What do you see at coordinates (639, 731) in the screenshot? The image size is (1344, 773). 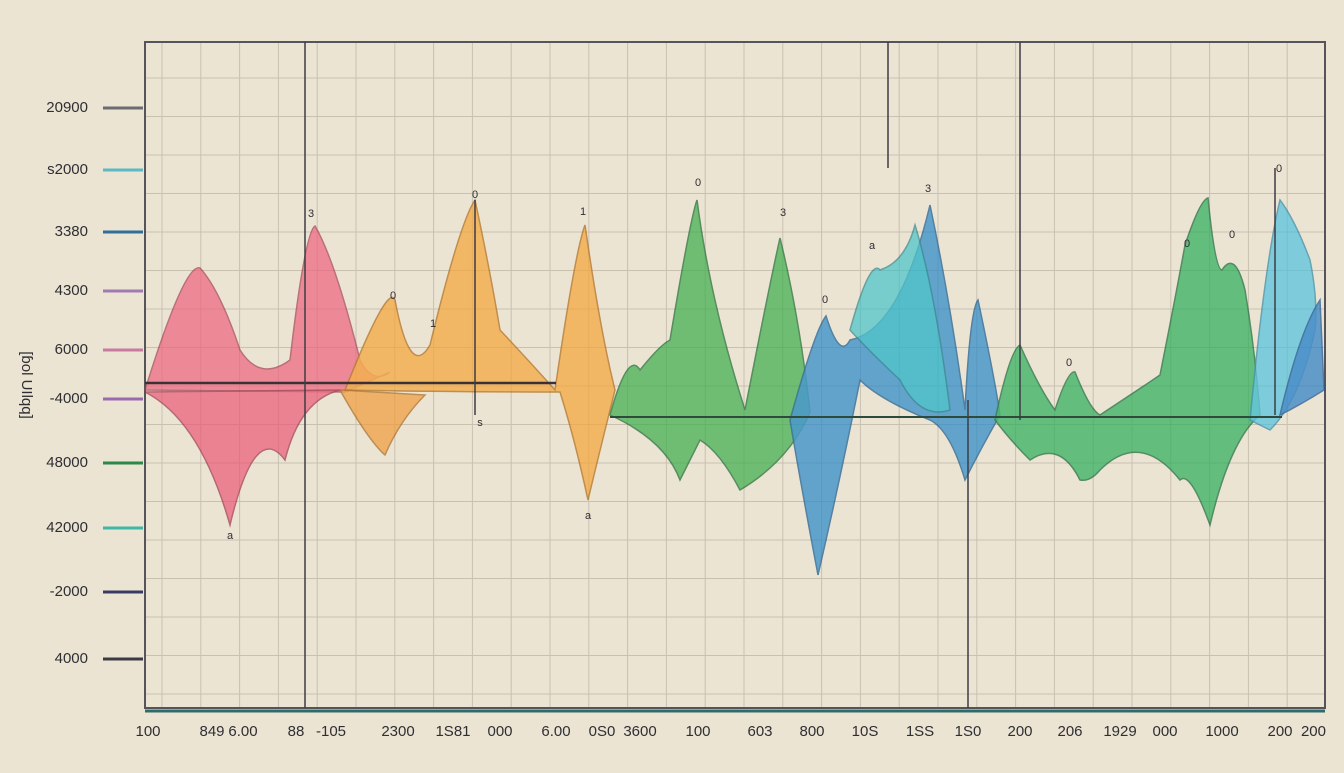 I see `x-tick-label: 3600` at bounding box center [639, 731].